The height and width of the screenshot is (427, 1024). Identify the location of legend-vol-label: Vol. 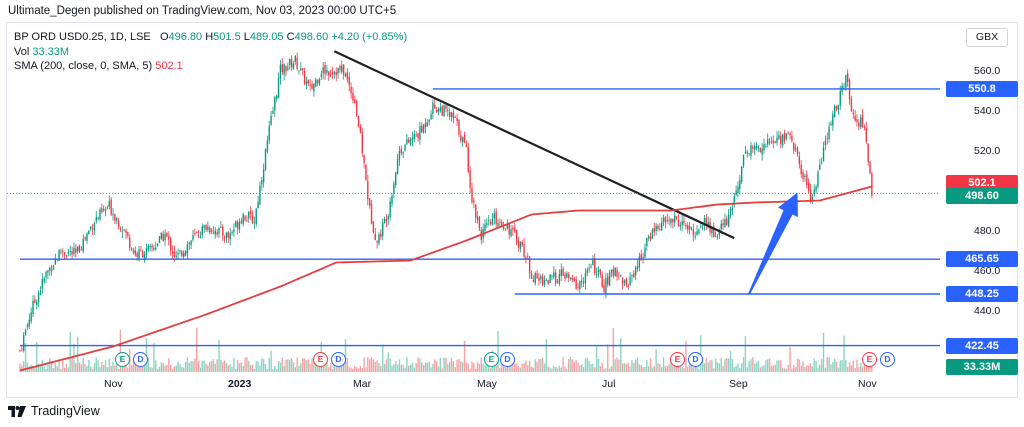
(22, 51).